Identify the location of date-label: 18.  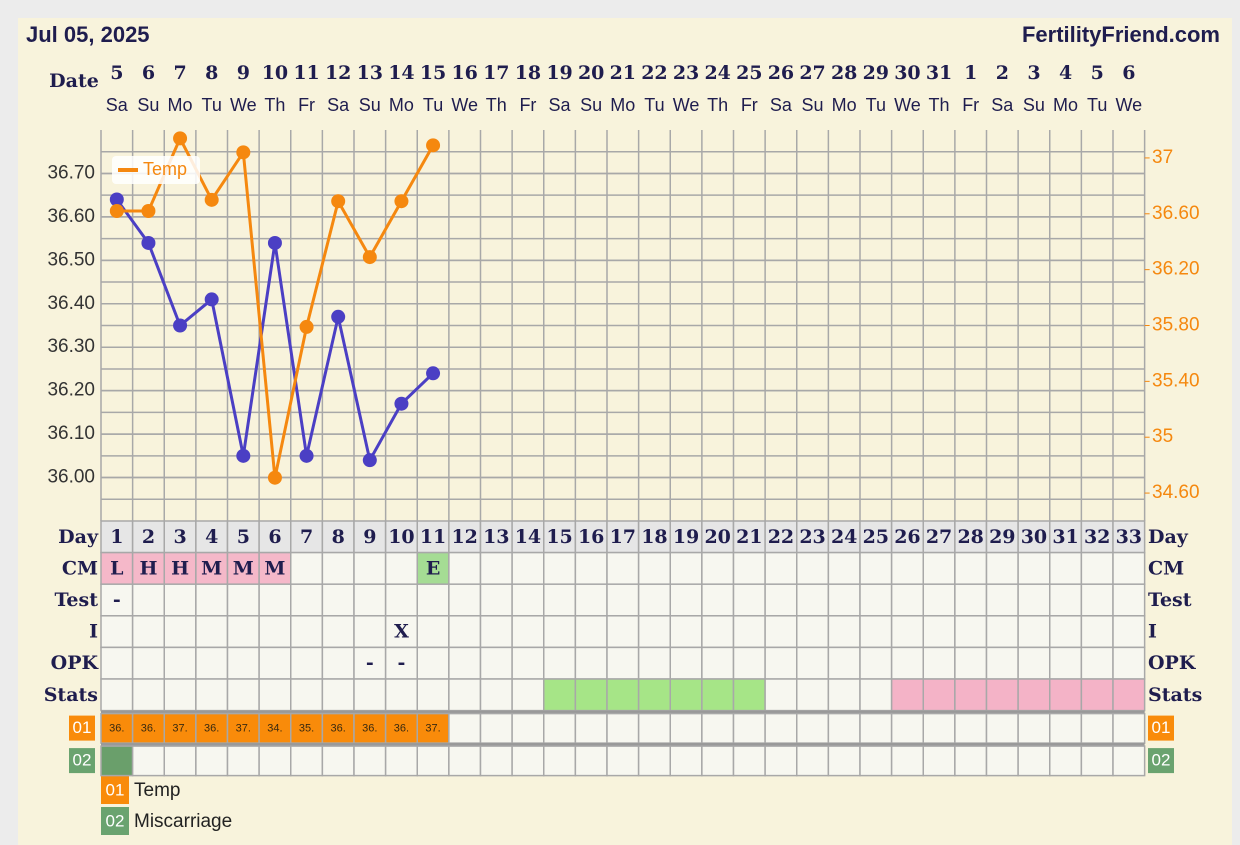
(528, 73).